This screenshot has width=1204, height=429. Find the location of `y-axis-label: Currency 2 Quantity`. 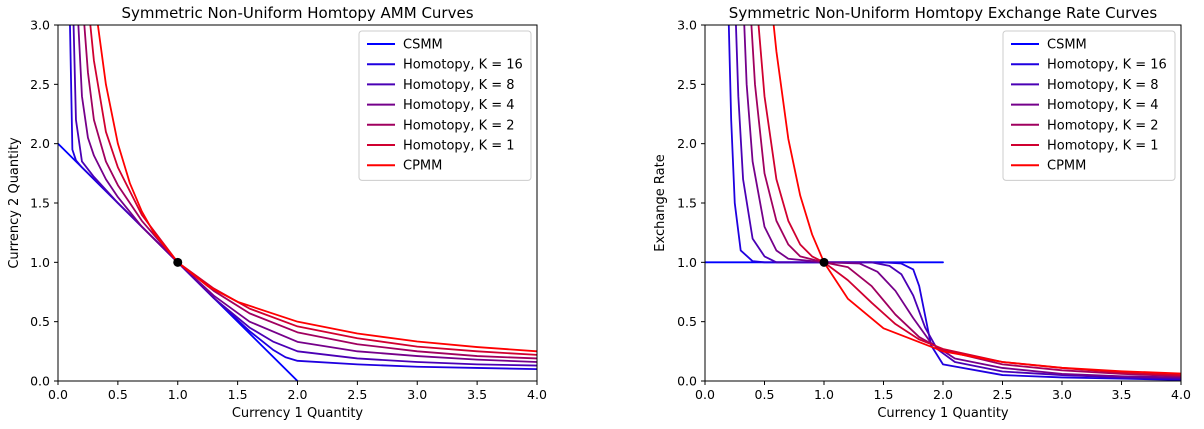

y-axis-label: Currency 2 Quantity is located at coordinates (14, 203).